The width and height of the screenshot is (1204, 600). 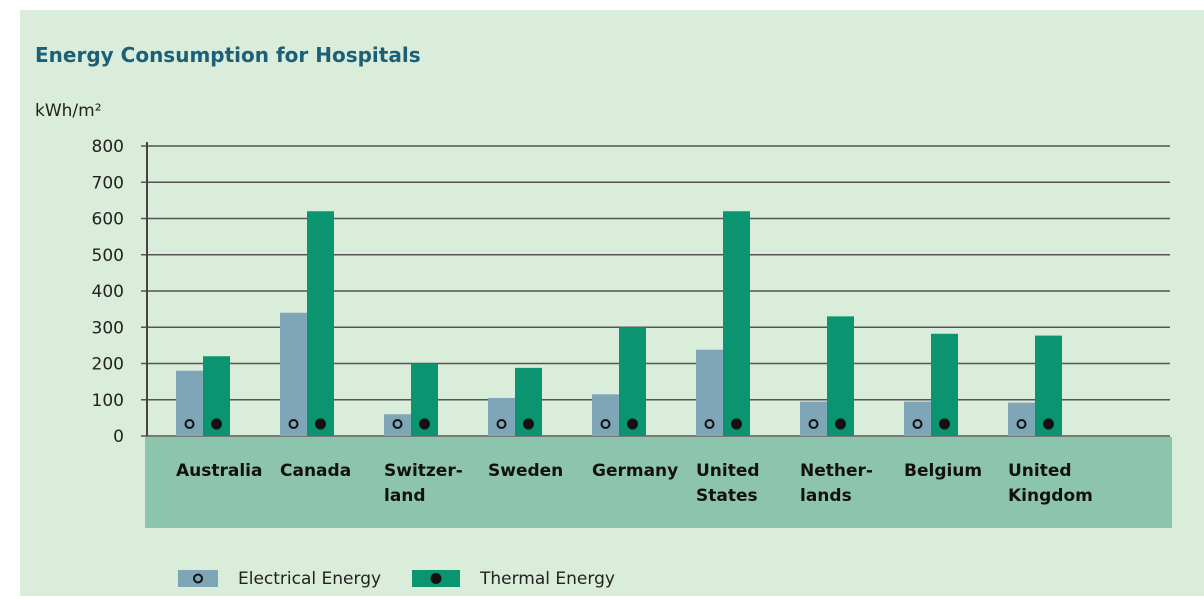 What do you see at coordinates (315, 471) in the screenshot?
I see `x-tick-label: Canada` at bounding box center [315, 471].